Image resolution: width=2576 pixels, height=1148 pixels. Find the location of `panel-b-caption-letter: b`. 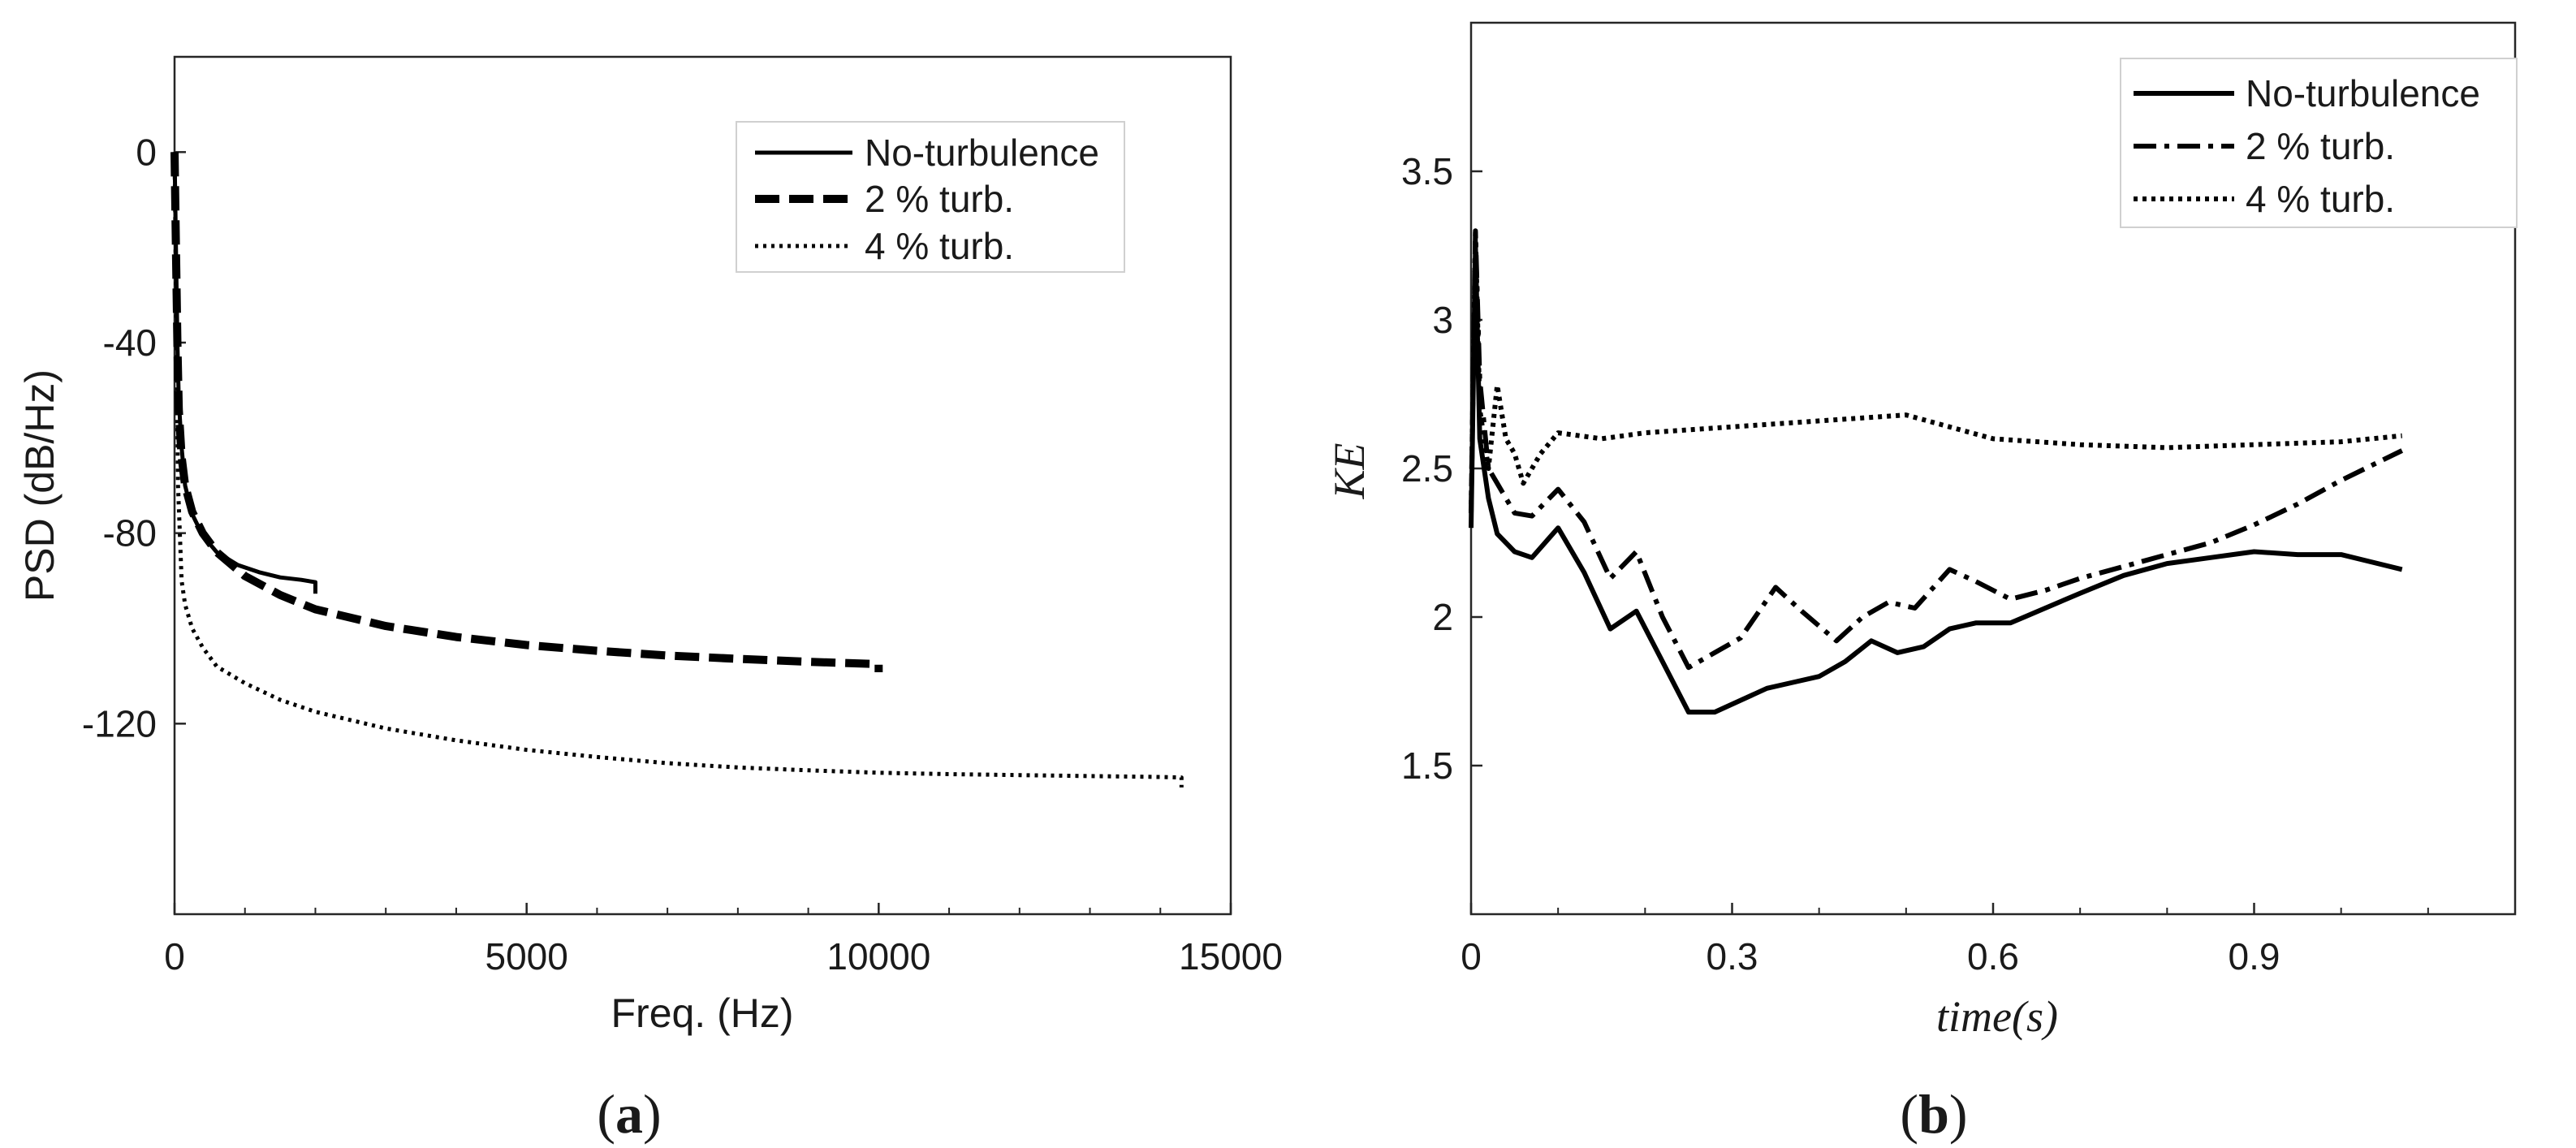

panel-b-caption-letter: b is located at coordinates (1933, 1114).